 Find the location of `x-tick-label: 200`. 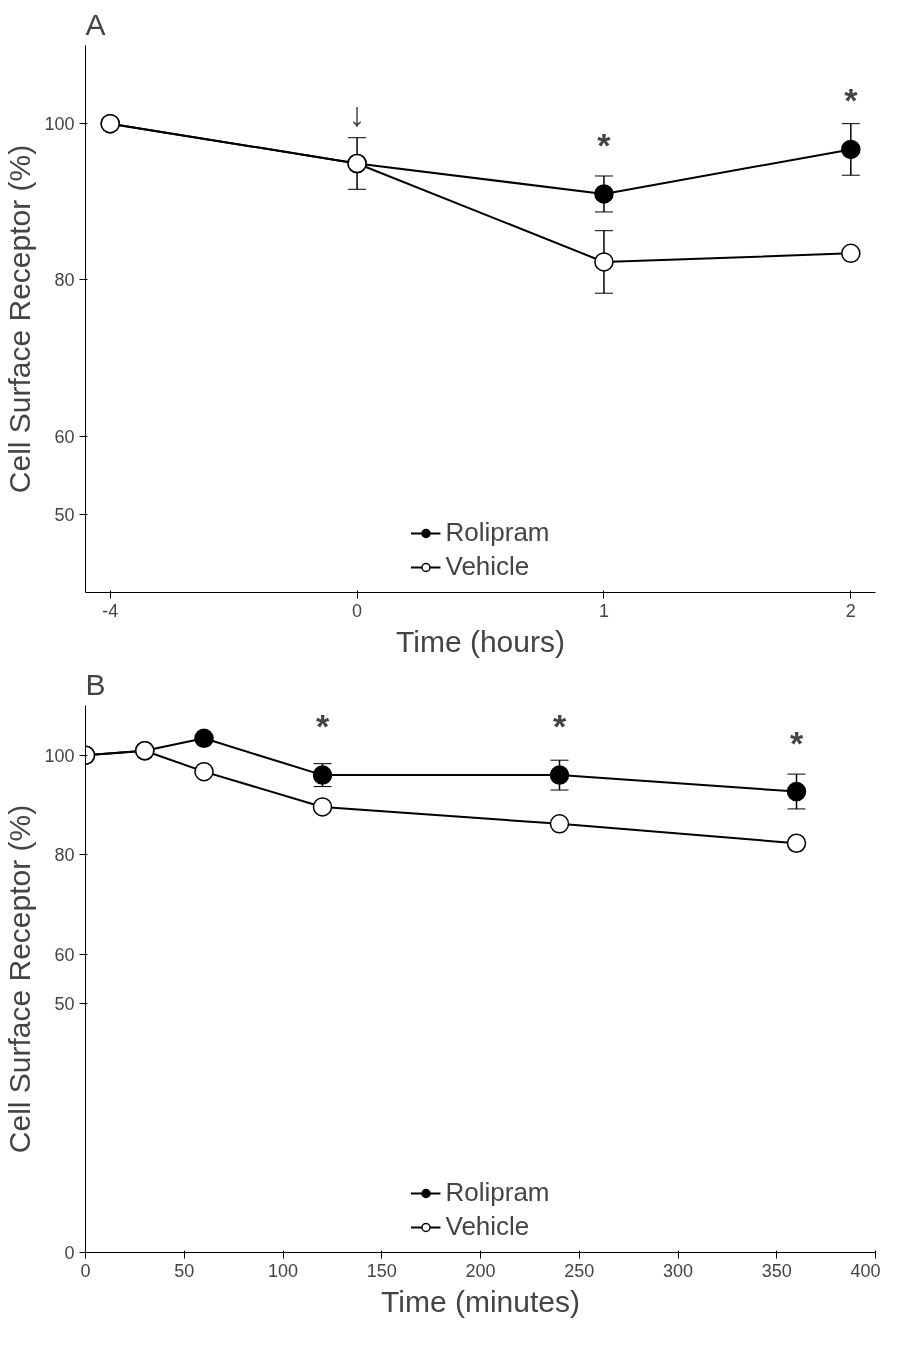

x-tick-label: 200 is located at coordinates (480, 1270).